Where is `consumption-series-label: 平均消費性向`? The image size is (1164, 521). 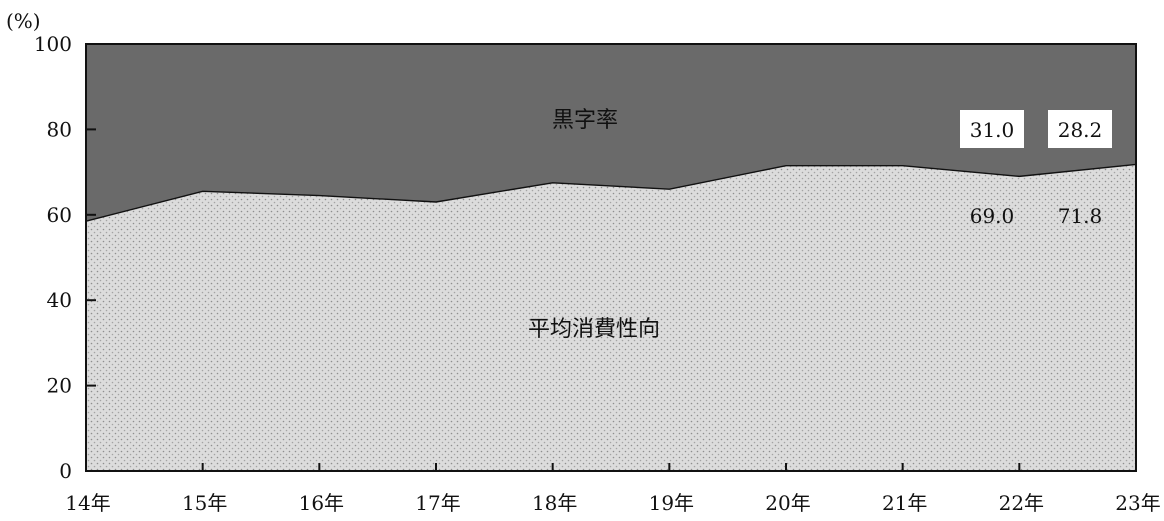
consumption-series-label: 平均消費性向 is located at coordinates (594, 329).